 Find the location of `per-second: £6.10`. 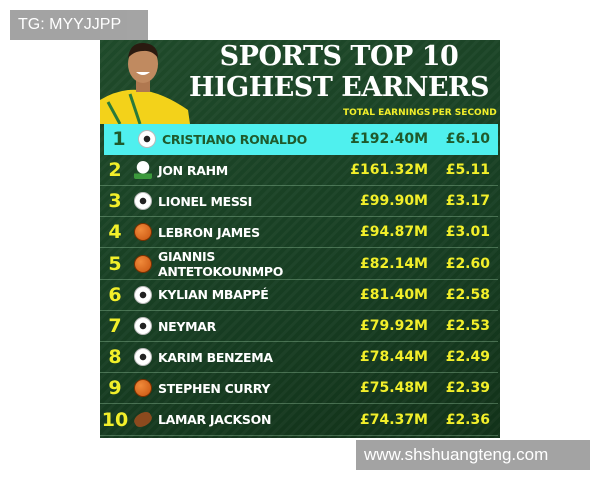

per-second: £6.10 is located at coordinates (467, 139).